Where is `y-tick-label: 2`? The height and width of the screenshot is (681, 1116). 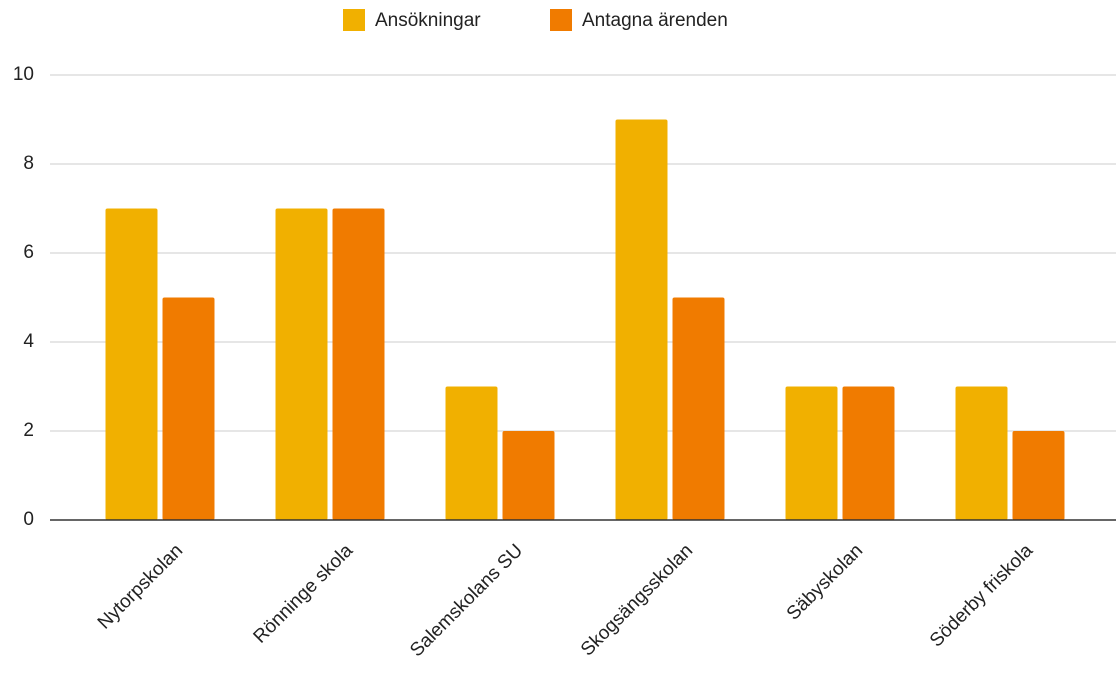 y-tick-label: 2 is located at coordinates (28, 430).